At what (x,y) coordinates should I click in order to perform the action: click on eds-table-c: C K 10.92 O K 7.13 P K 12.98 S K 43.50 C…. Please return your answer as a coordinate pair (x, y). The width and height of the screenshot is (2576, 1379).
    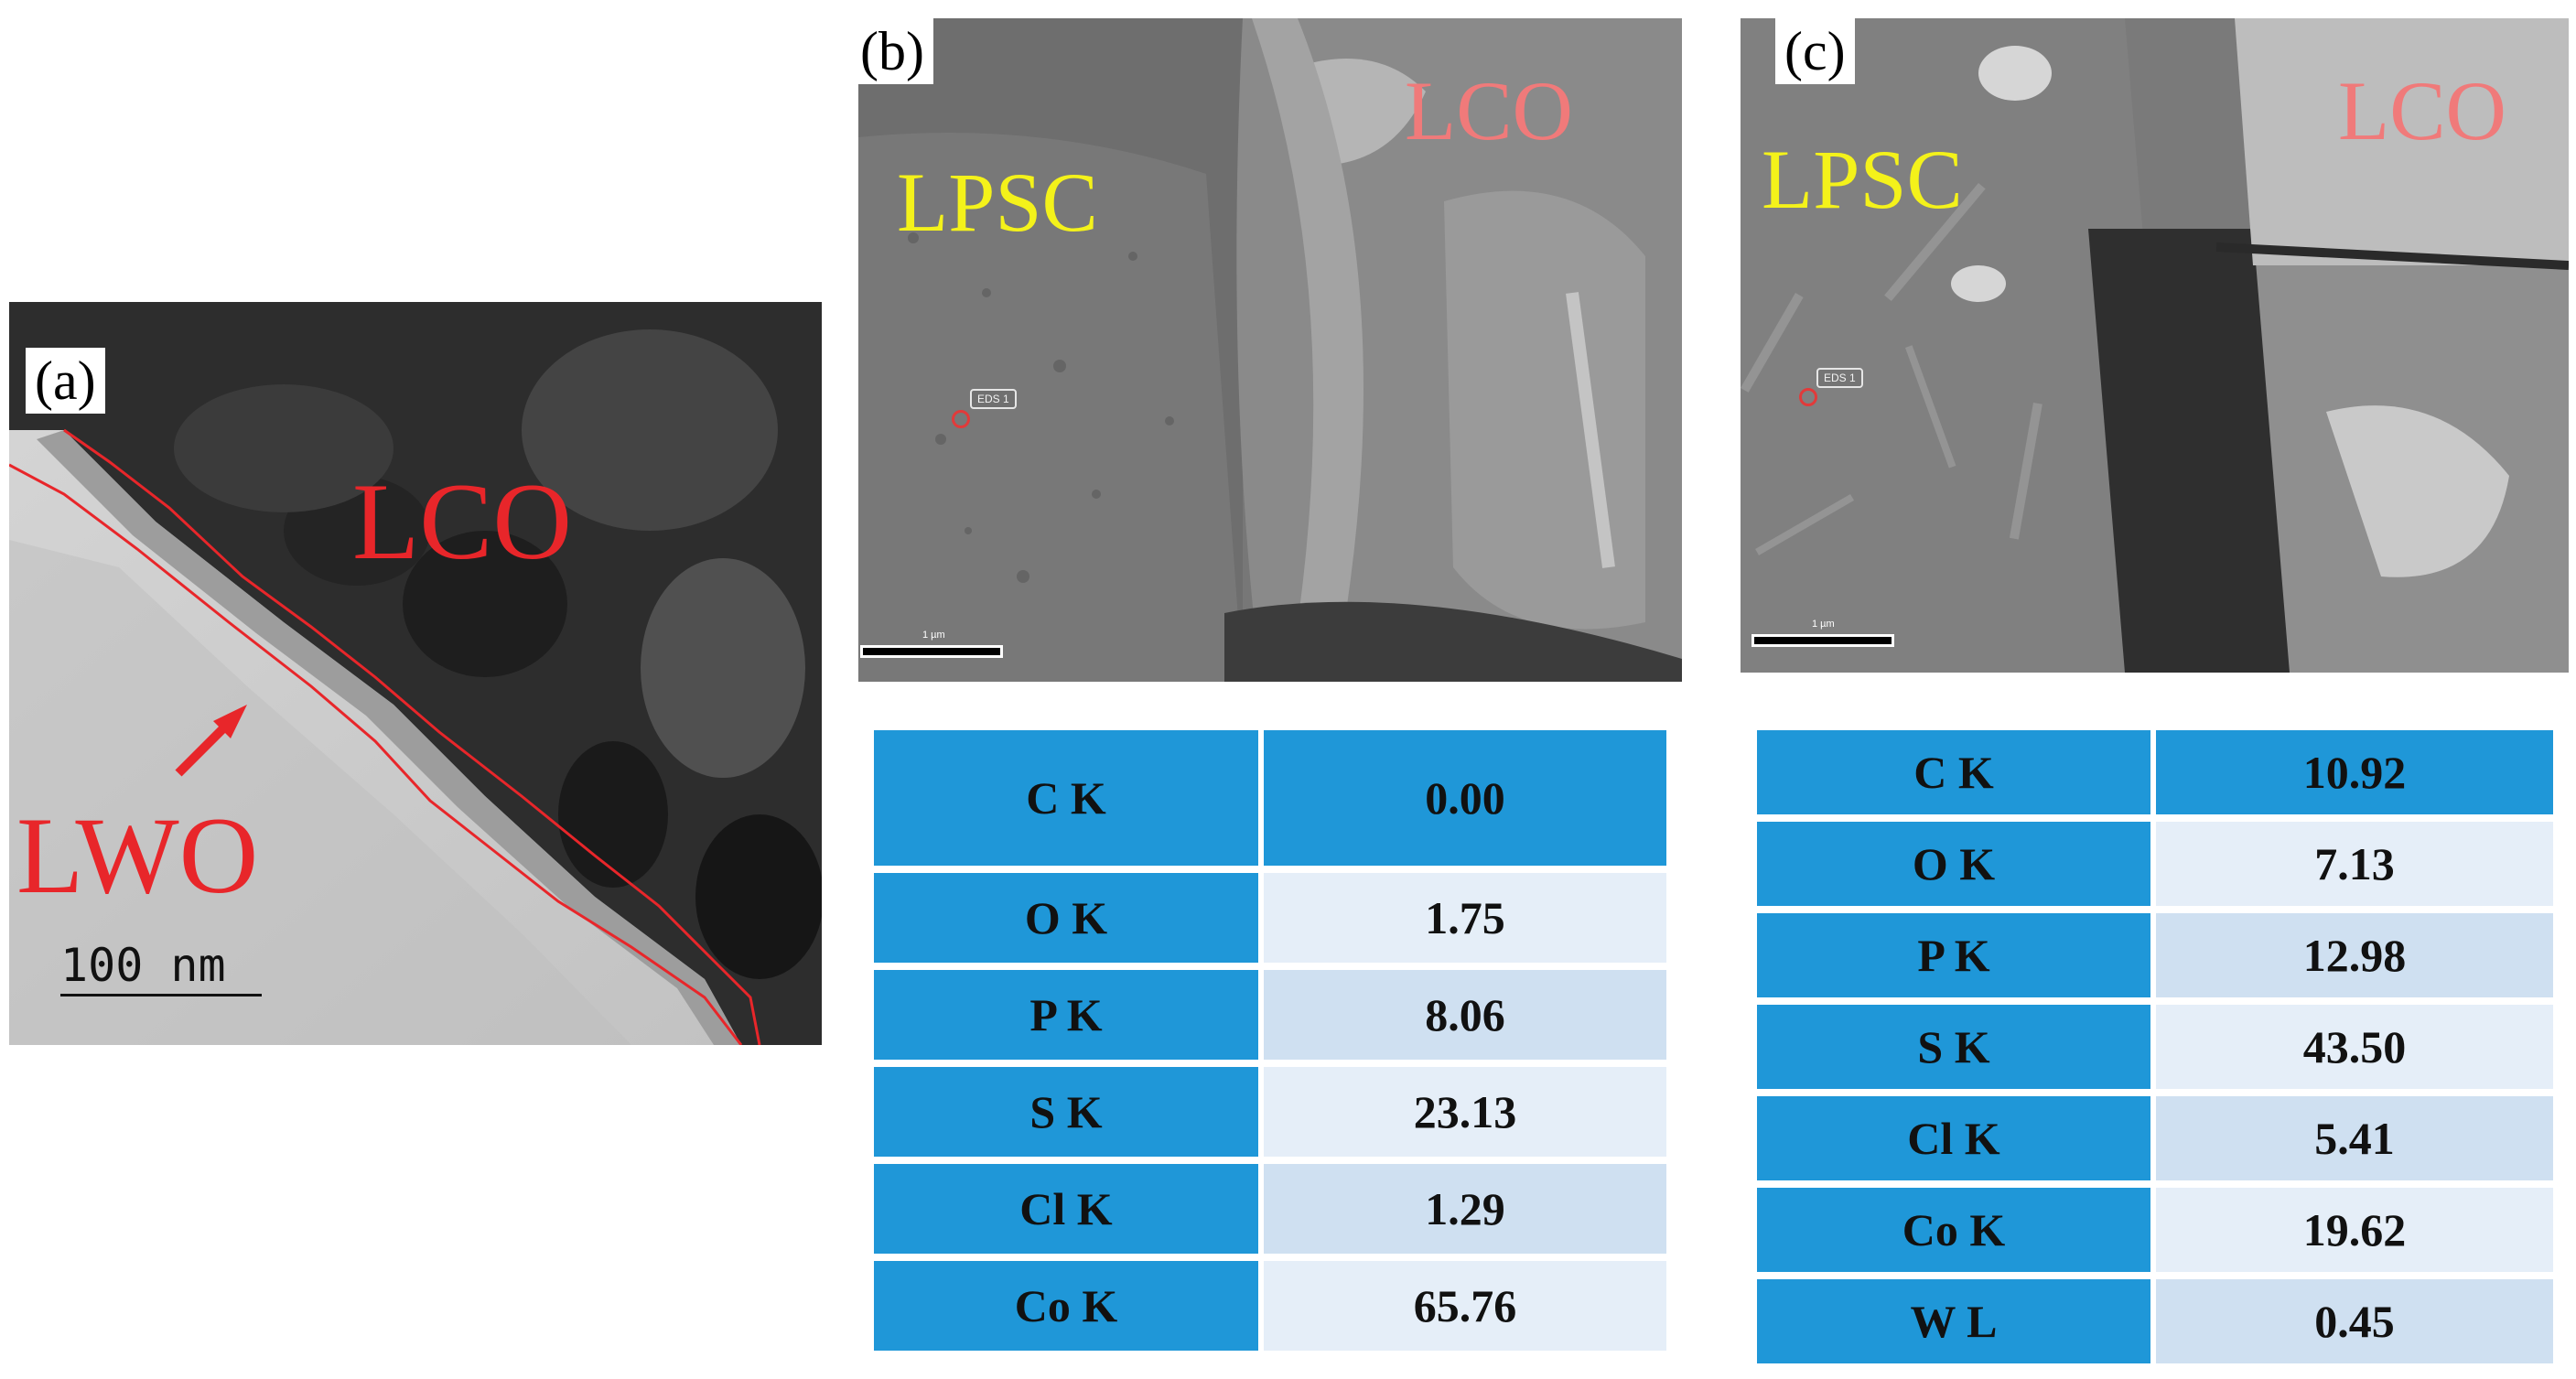
    Looking at the image, I should click on (2155, 1047).